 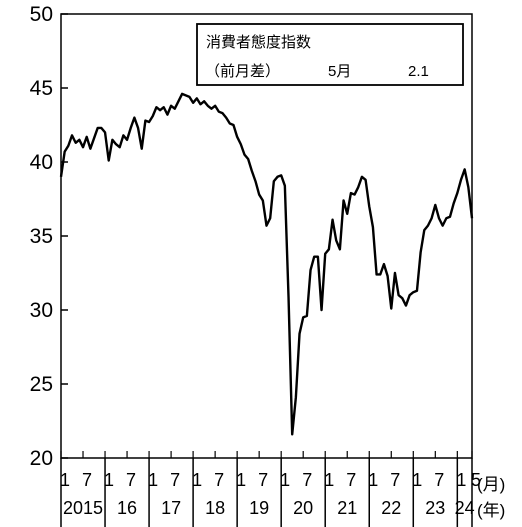 I want to click on y-tick-label: 30, so click(x=41, y=310).